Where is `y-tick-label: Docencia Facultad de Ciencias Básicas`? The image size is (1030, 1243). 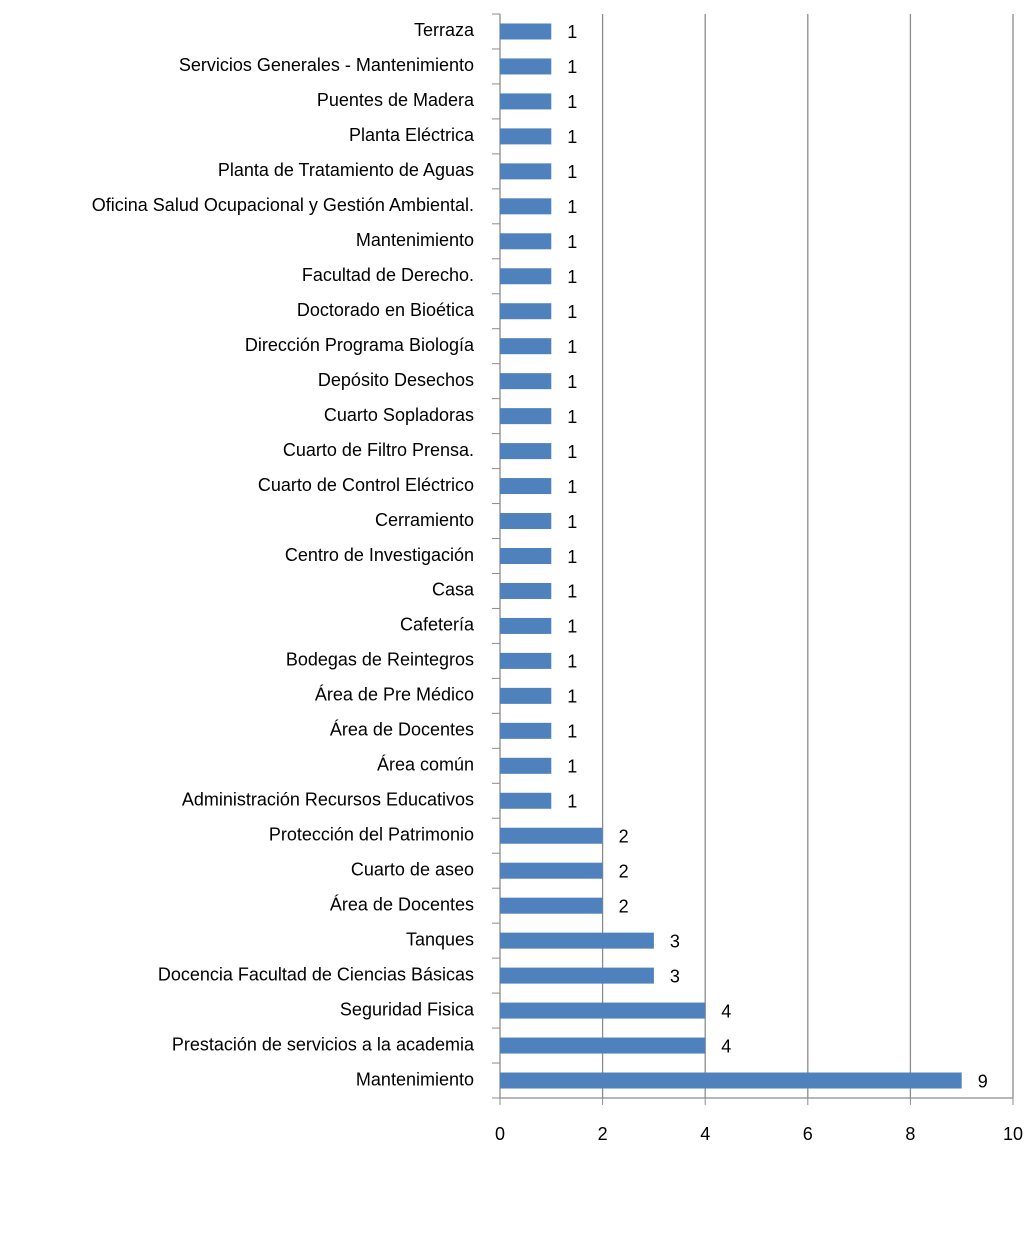 y-tick-label: Docencia Facultad de Ciencias Básicas is located at coordinates (316, 974).